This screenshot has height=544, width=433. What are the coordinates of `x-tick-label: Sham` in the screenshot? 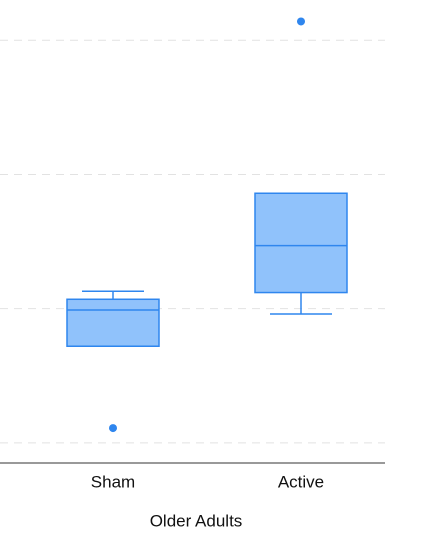 It's located at (113, 481).